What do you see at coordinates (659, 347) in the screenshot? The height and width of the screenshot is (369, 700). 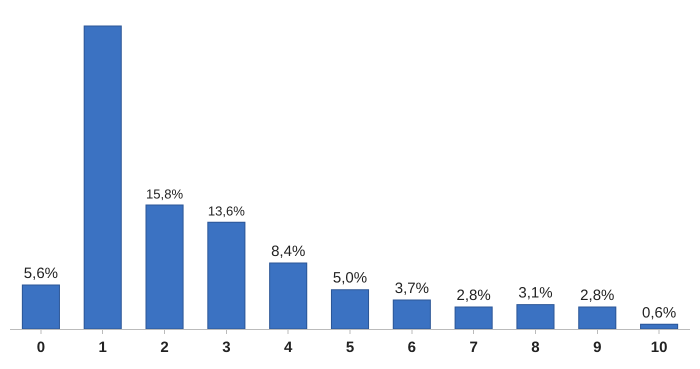 I see `x-tick-label: 10` at bounding box center [659, 347].